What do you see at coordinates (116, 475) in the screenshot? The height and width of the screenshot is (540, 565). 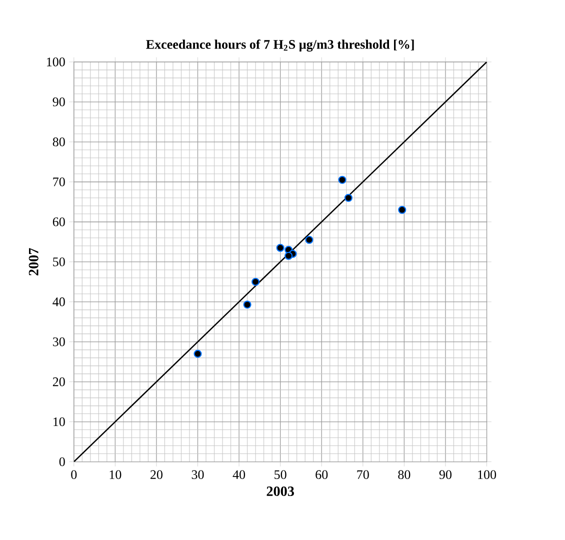 I see `x-tick-label: 10` at bounding box center [116, 475].